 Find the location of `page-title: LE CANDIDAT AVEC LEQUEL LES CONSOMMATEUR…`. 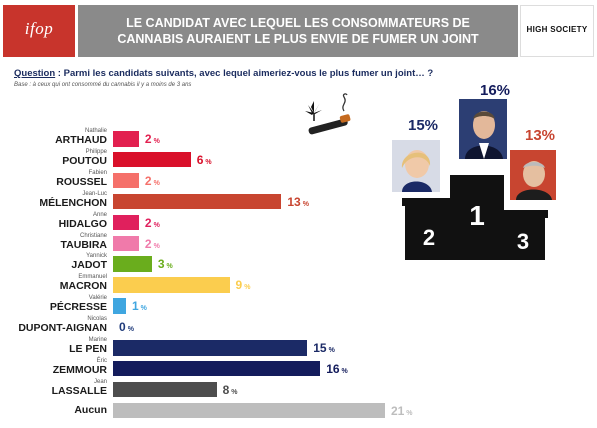

page-title: LE CANDIDAT AVEC LEQUEL LES CONSOMMATEUR… is located at coordinates (298, 31).